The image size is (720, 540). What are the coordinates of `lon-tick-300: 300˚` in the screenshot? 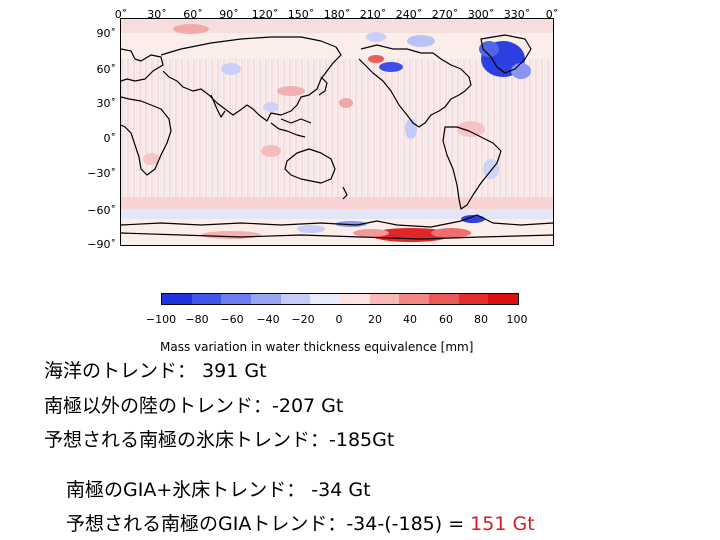 It's located at (481, 14).